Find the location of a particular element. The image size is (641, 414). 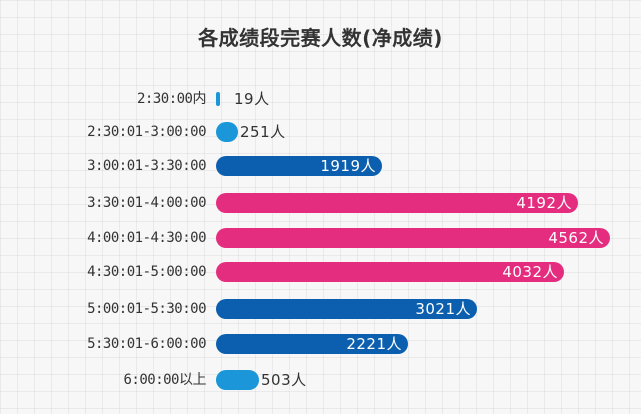

category-label: 4:00:01-4:30:00 is located at coordinates (146, 238).